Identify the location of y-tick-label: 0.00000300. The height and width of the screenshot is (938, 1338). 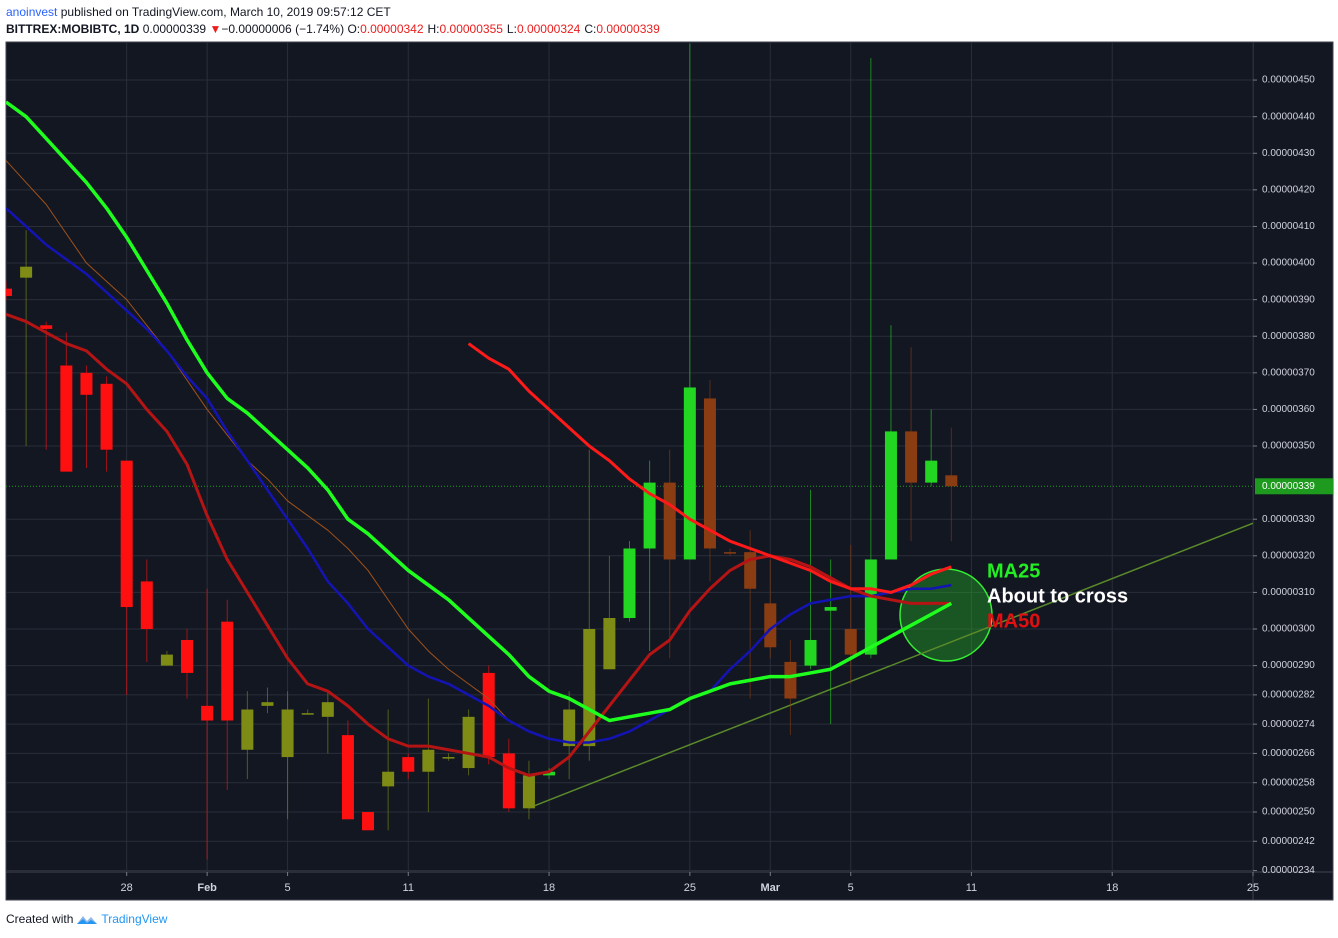
(1288, 629).